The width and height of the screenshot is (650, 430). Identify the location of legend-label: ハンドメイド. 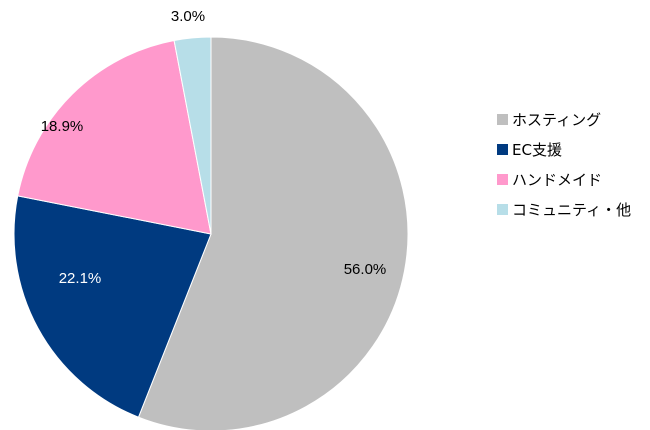
(557, 179).